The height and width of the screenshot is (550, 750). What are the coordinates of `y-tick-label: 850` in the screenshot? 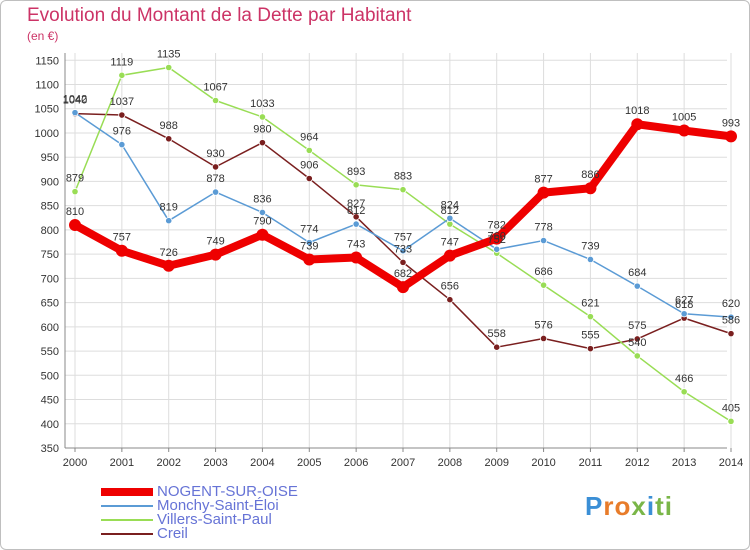 It's located at (50, 207).